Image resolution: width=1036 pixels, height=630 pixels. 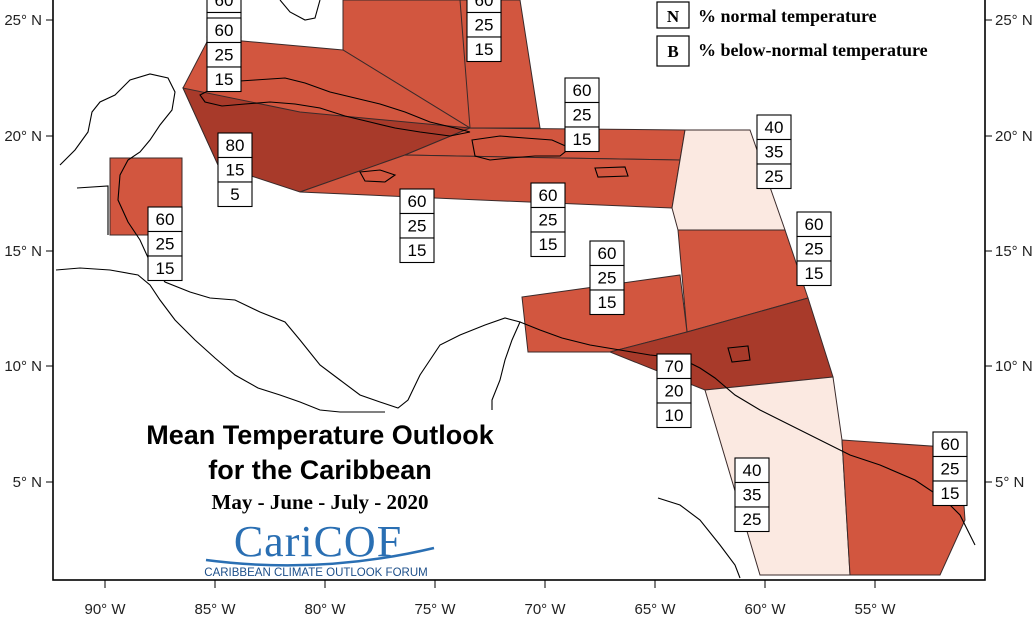 What do you see at coordinates (320, 502) in the screenshot?
I see `forecast-period: May - June - July - 2020` at bounding box center [320, 502].